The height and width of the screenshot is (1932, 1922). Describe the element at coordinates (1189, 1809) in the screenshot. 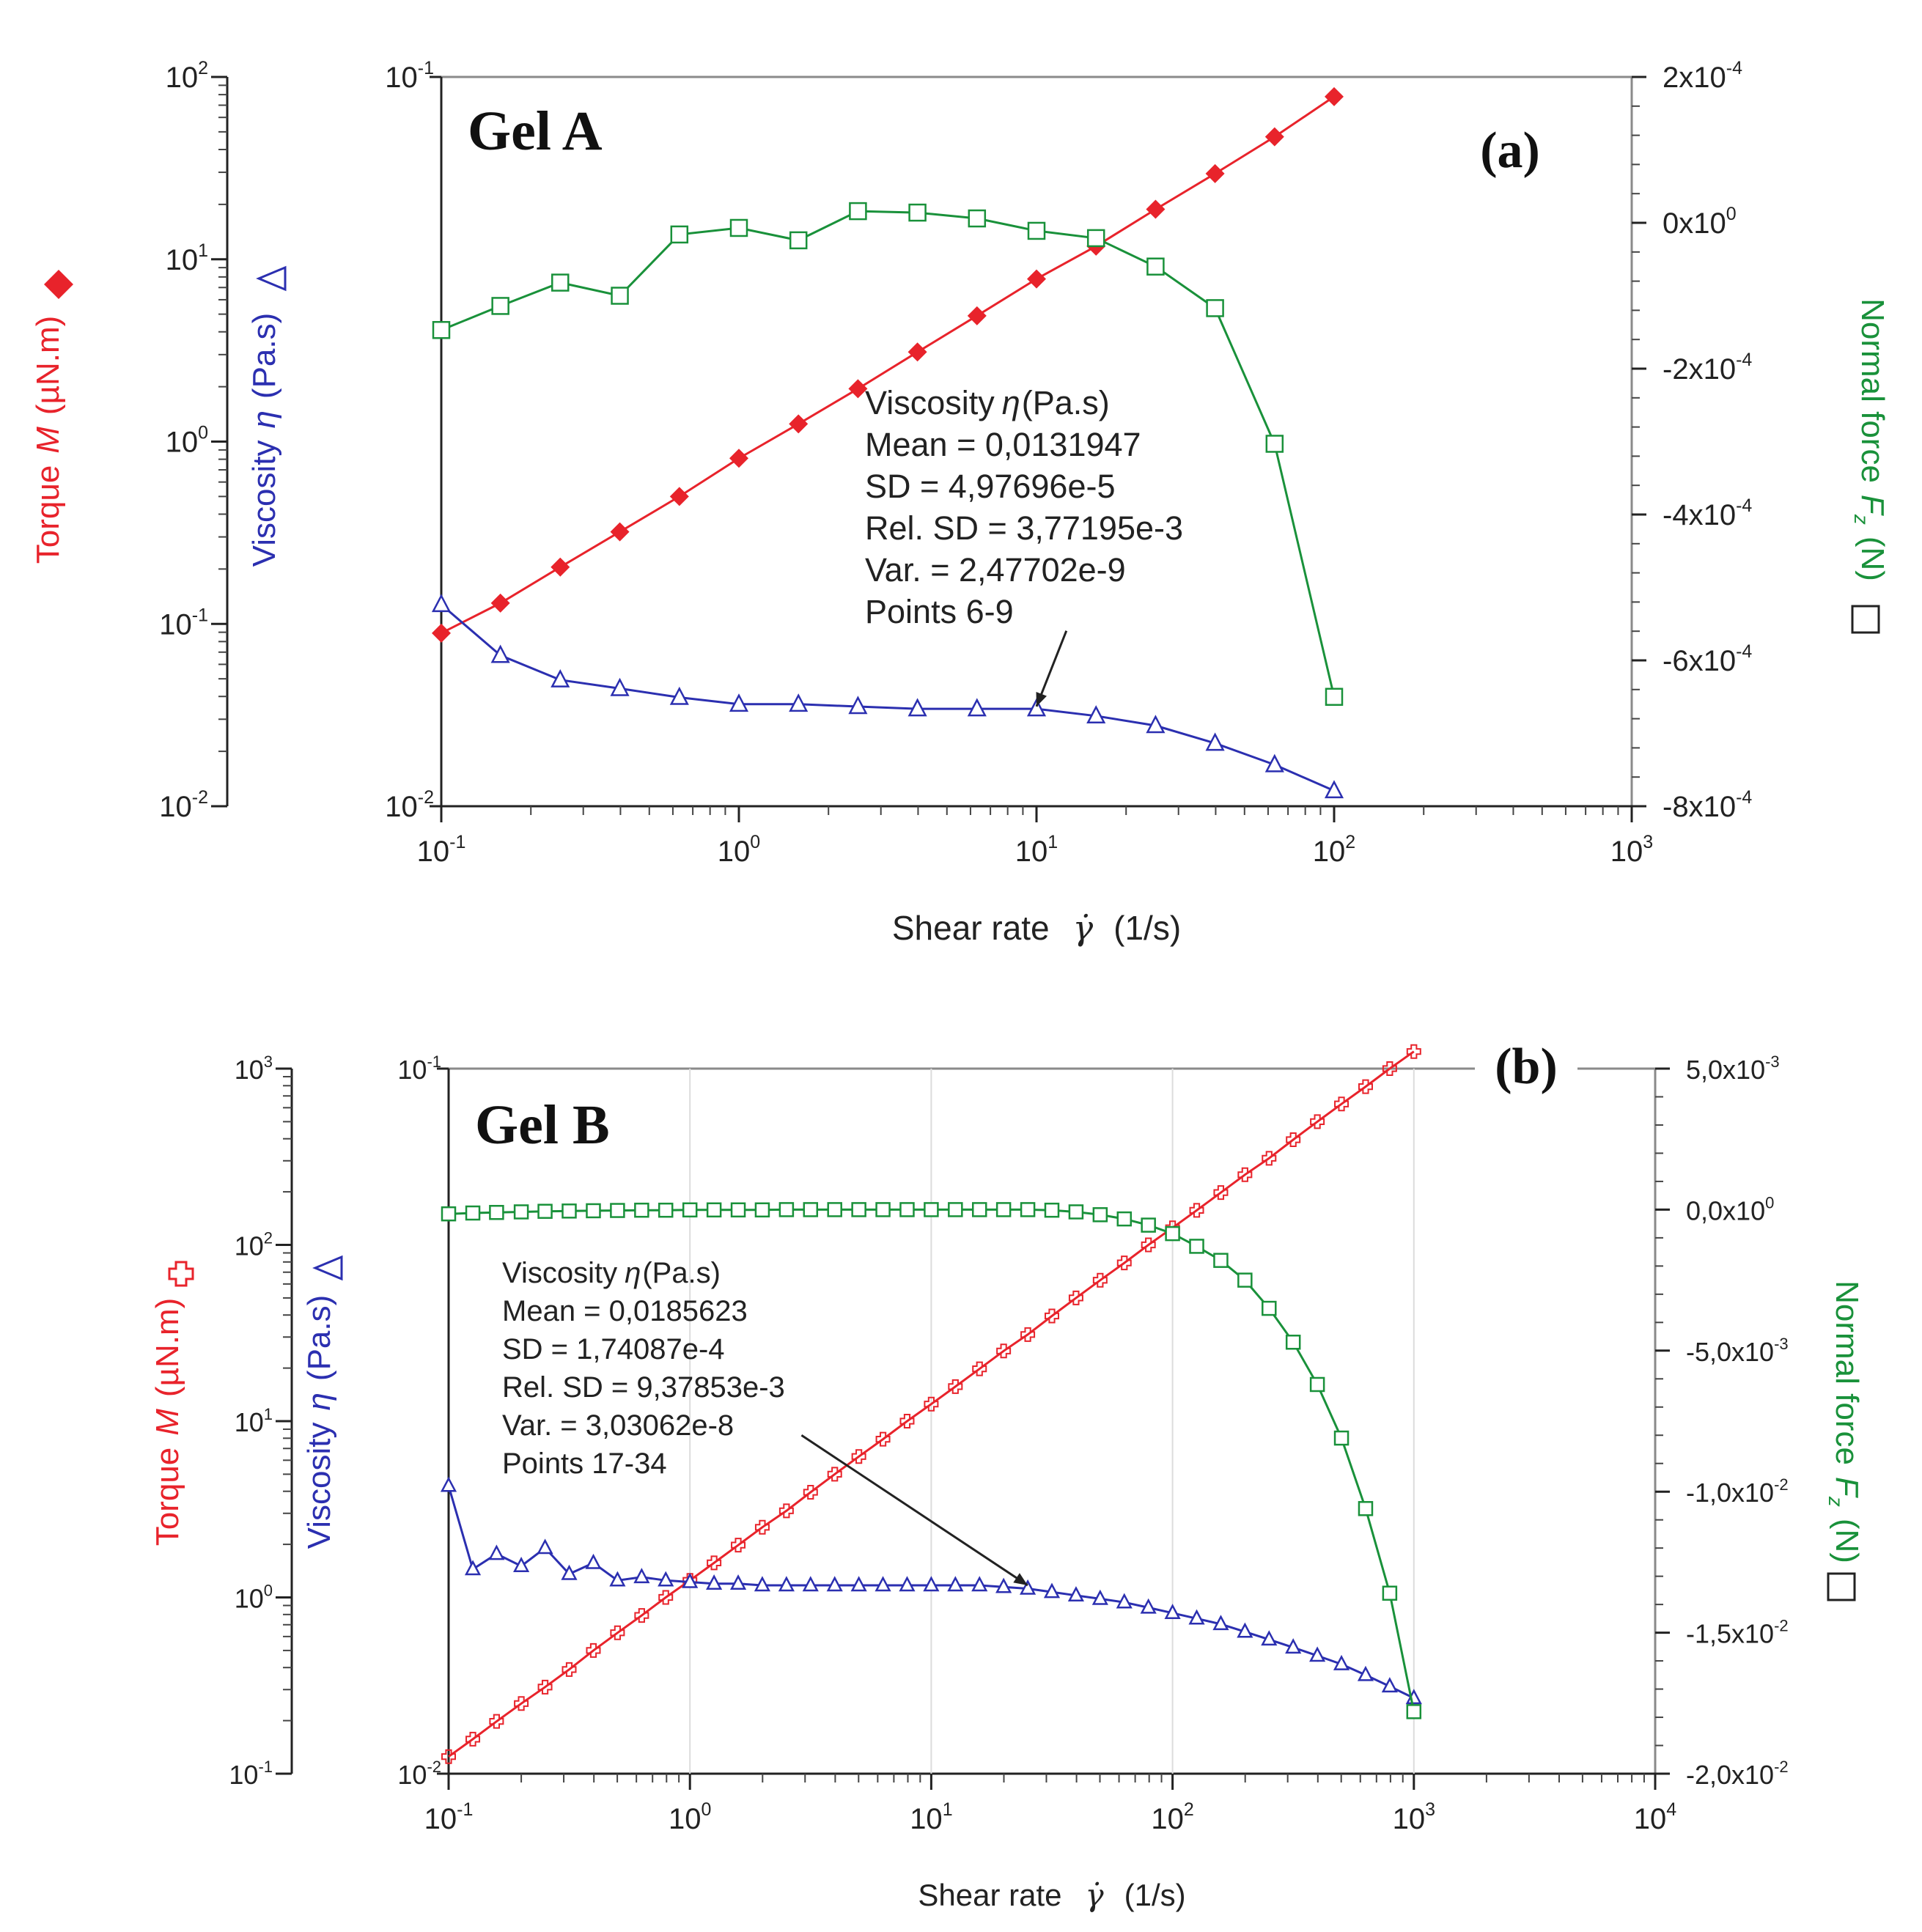

I see `x-tick-label-exponent: 2` at that location.